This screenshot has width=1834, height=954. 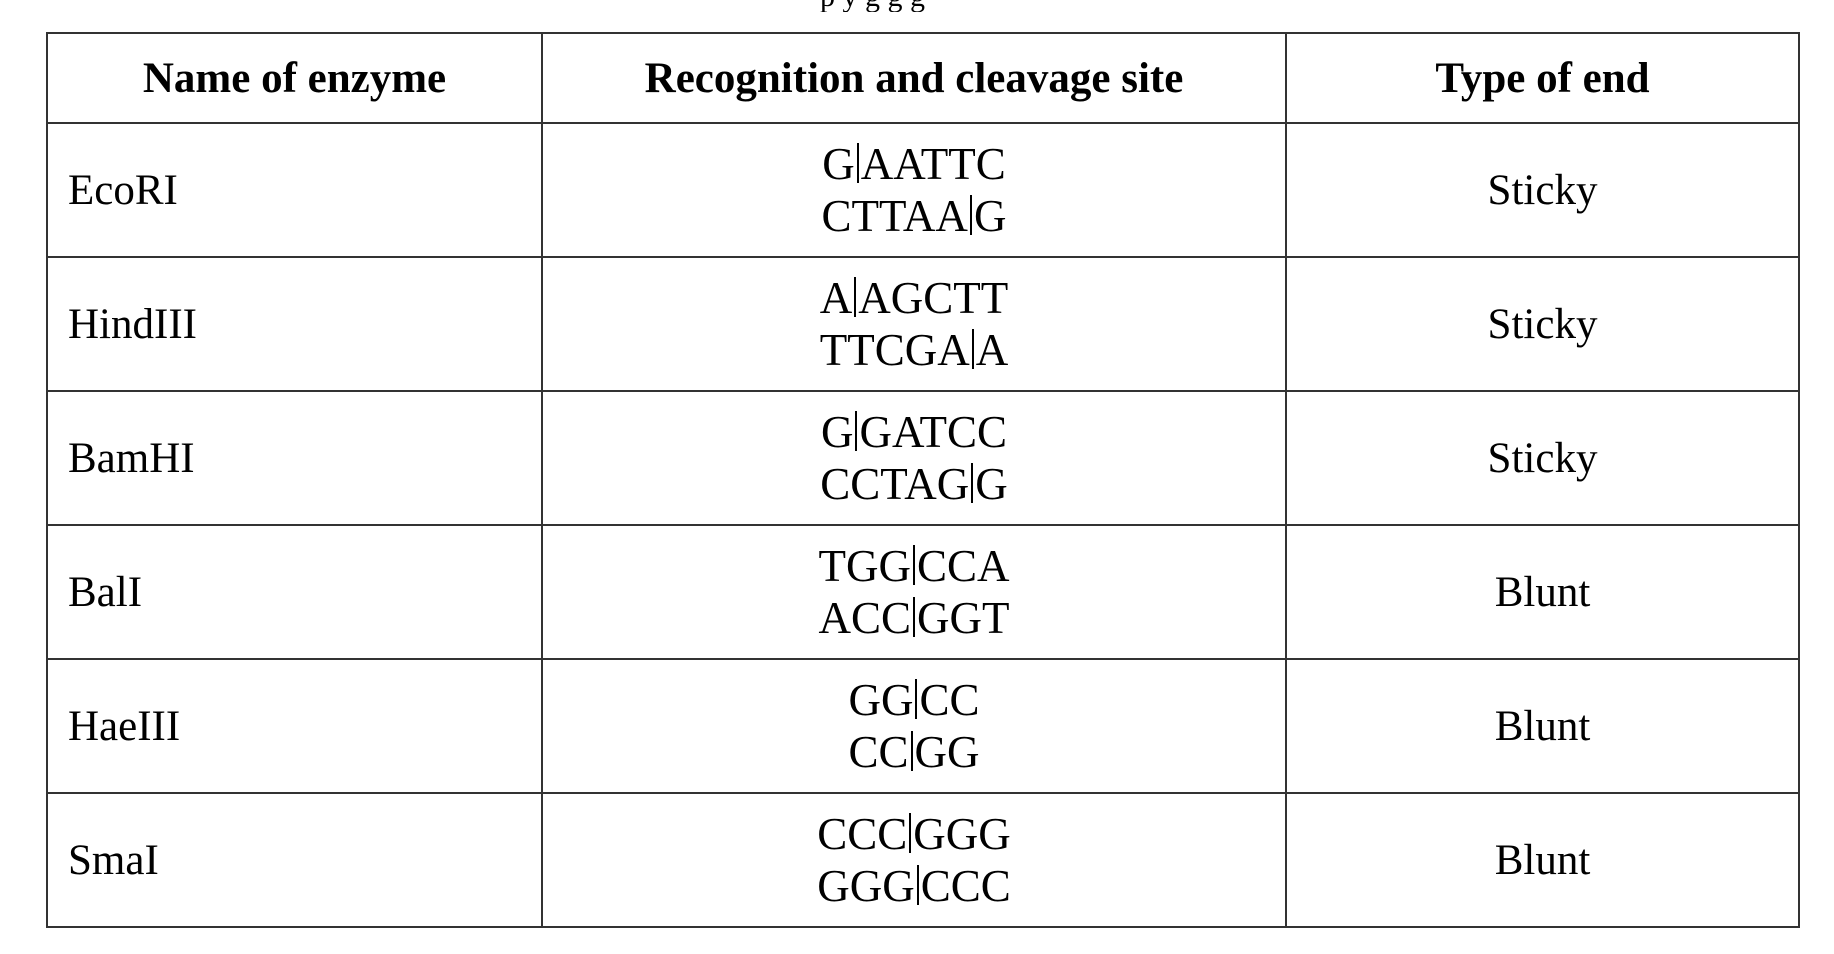 I want to click on table-row: HindIII A AGCTT TTCGA A Sticky, so click(x=923, y=324).